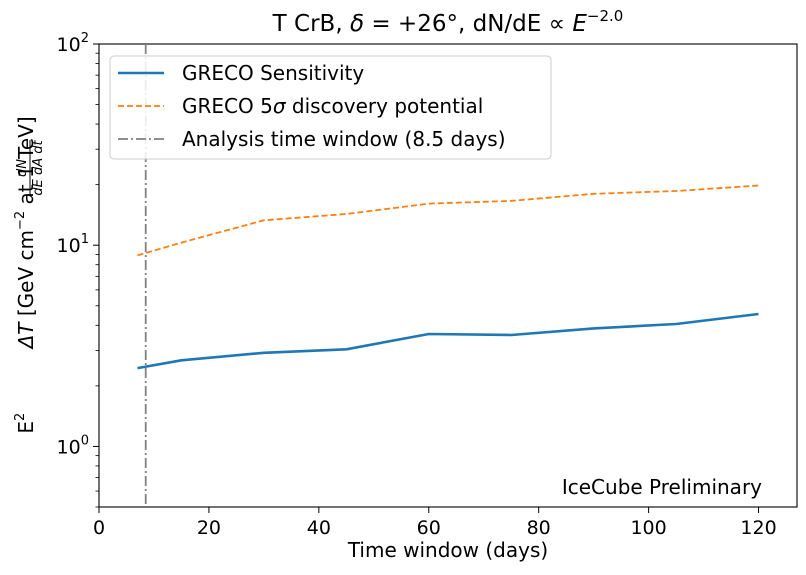 The height and width of the screenshot is (575, 806). I want to click on y-axis-ticks: 10⁰ 10¹ 10², so click(78, 269).